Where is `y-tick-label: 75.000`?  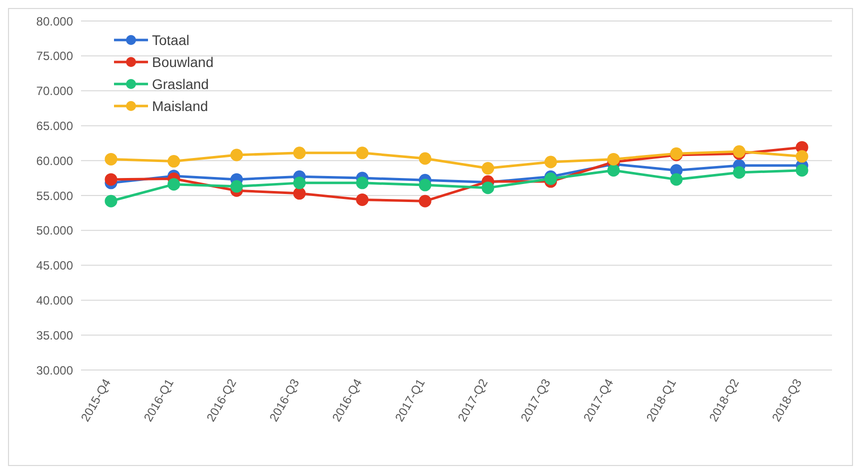
y-tick-label: 75.000 is located at coordinates (55, 56).